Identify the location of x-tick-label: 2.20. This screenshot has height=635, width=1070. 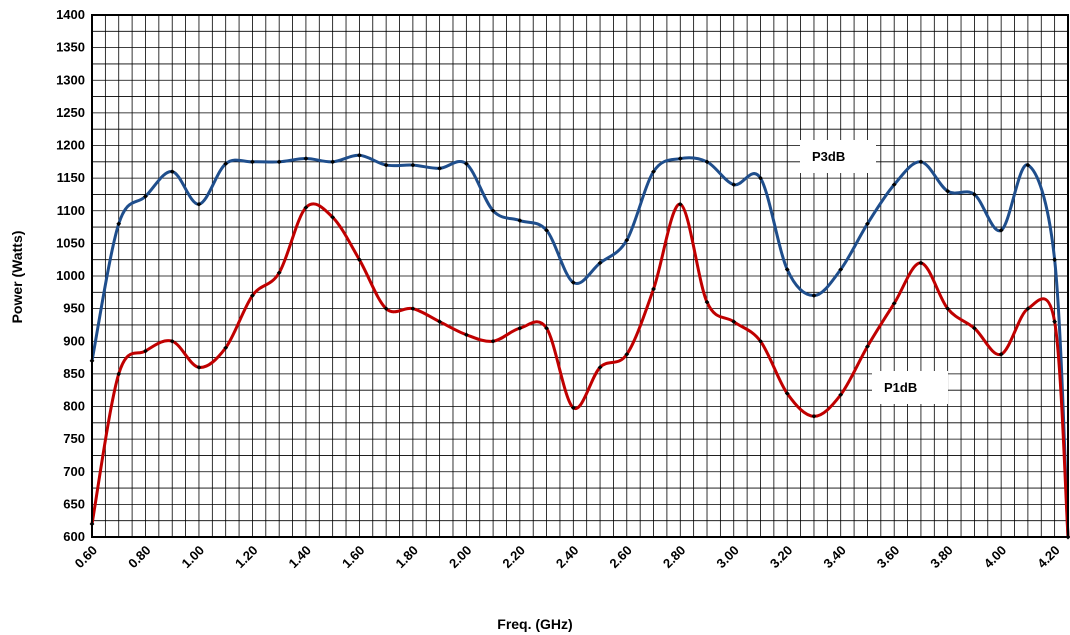
(513, 557).